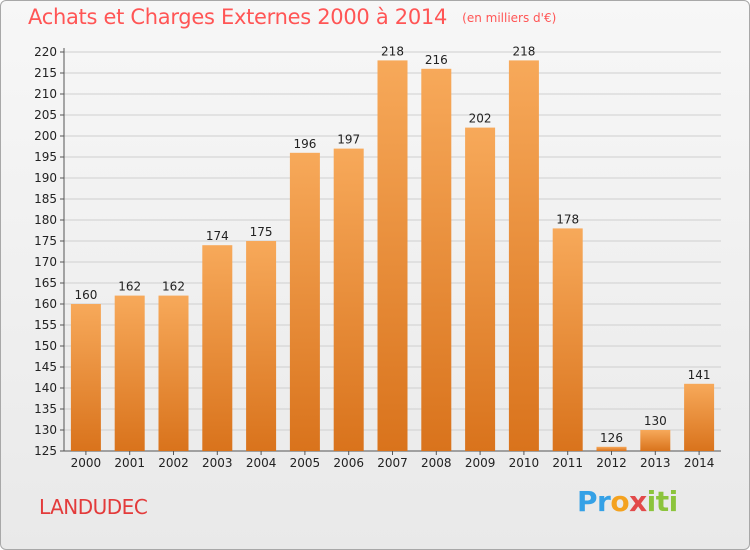 Image resolution: width=750 pixels, height=550 pixels. I want to click on y-tick-label: 195, so click(45, 157).